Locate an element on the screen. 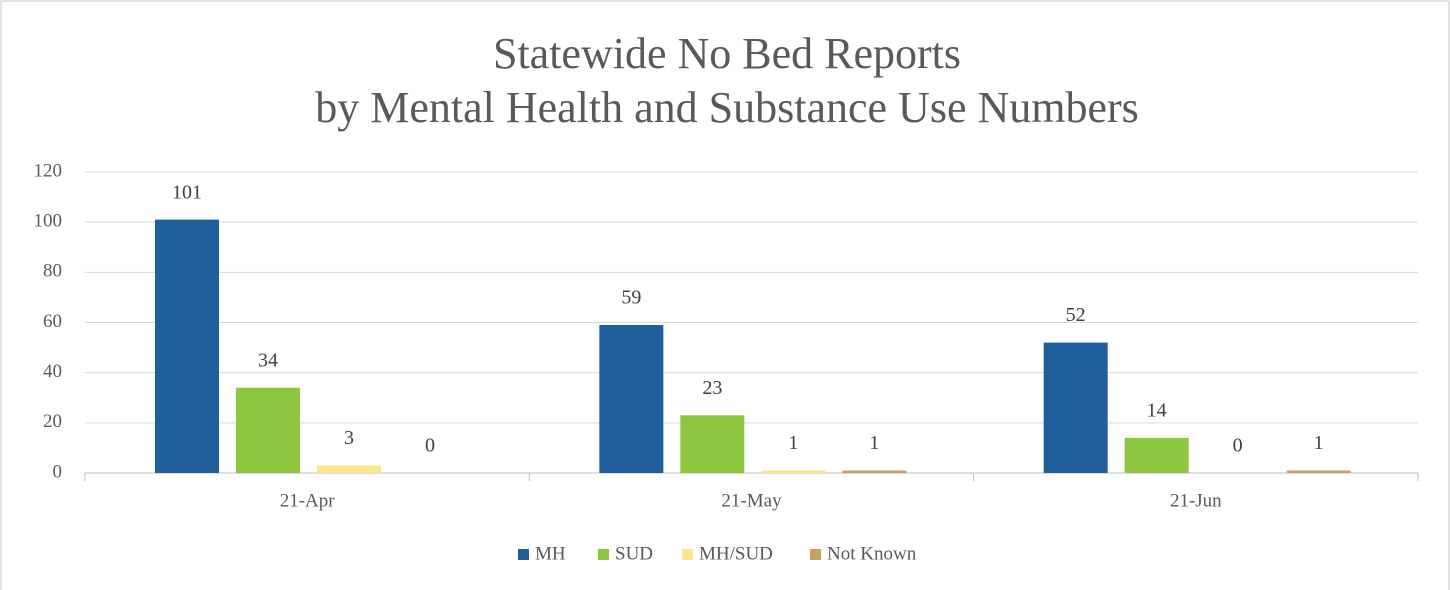 This screenshot has height=590, width=1450. x-tick-label: 21-Apr is located at coordinates (308, 500).